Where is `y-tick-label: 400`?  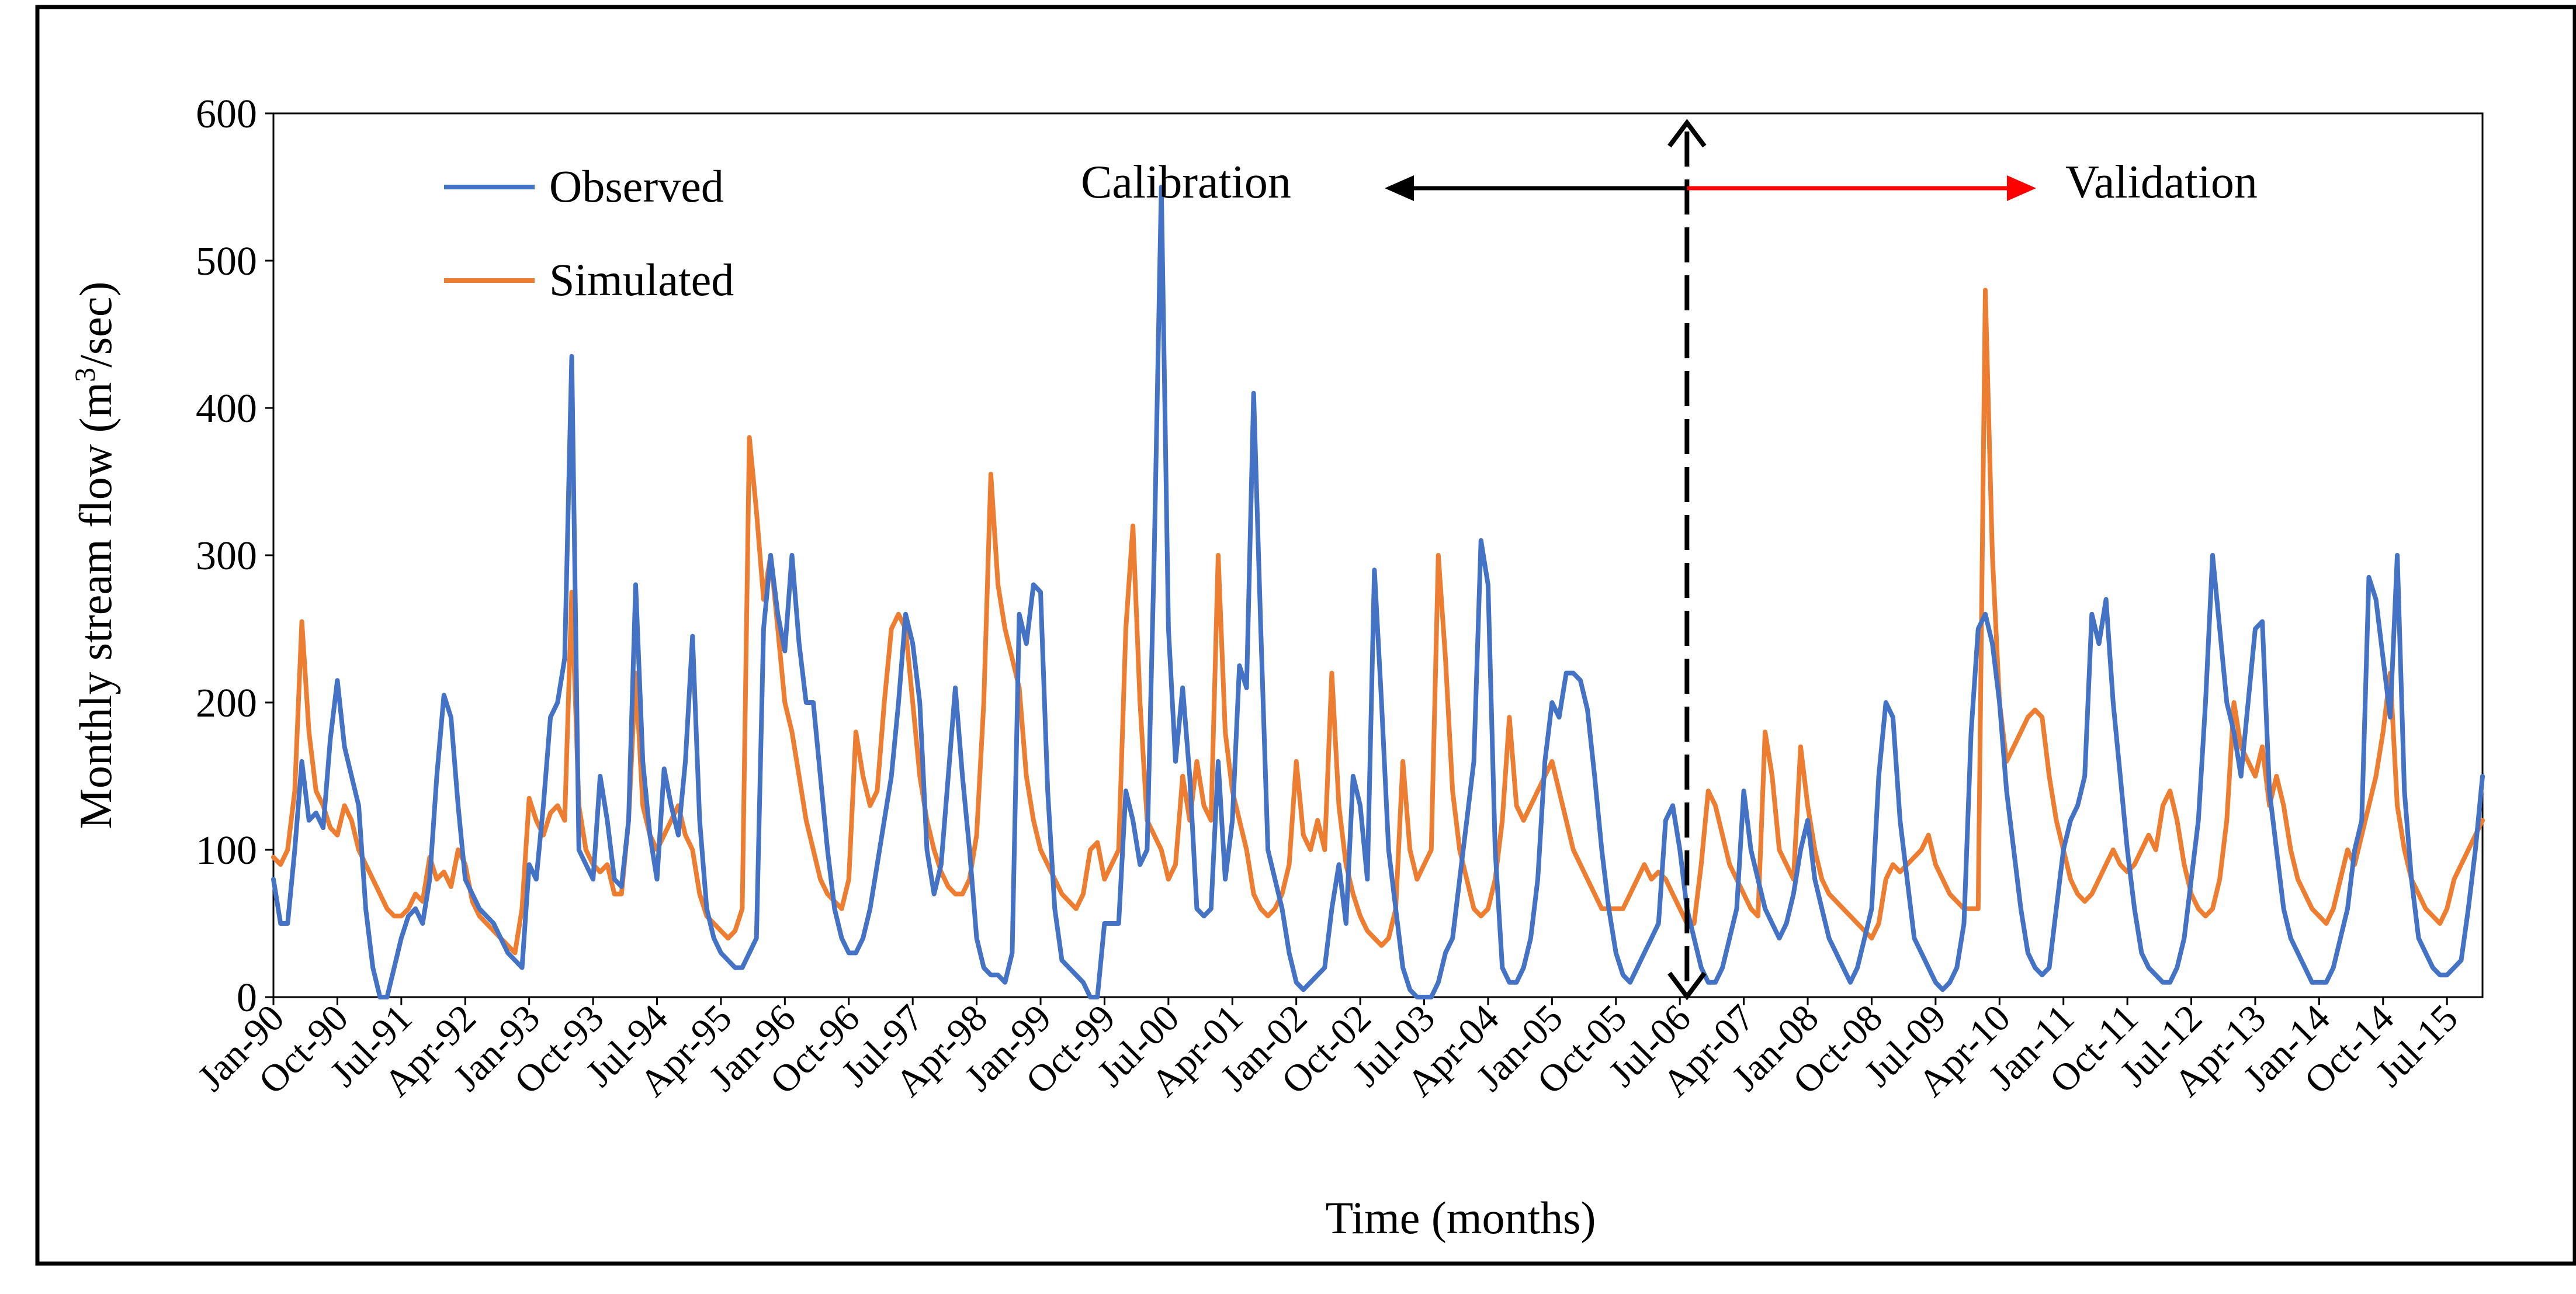 y-tick-label: 400 is located at coordinates (226, 409).